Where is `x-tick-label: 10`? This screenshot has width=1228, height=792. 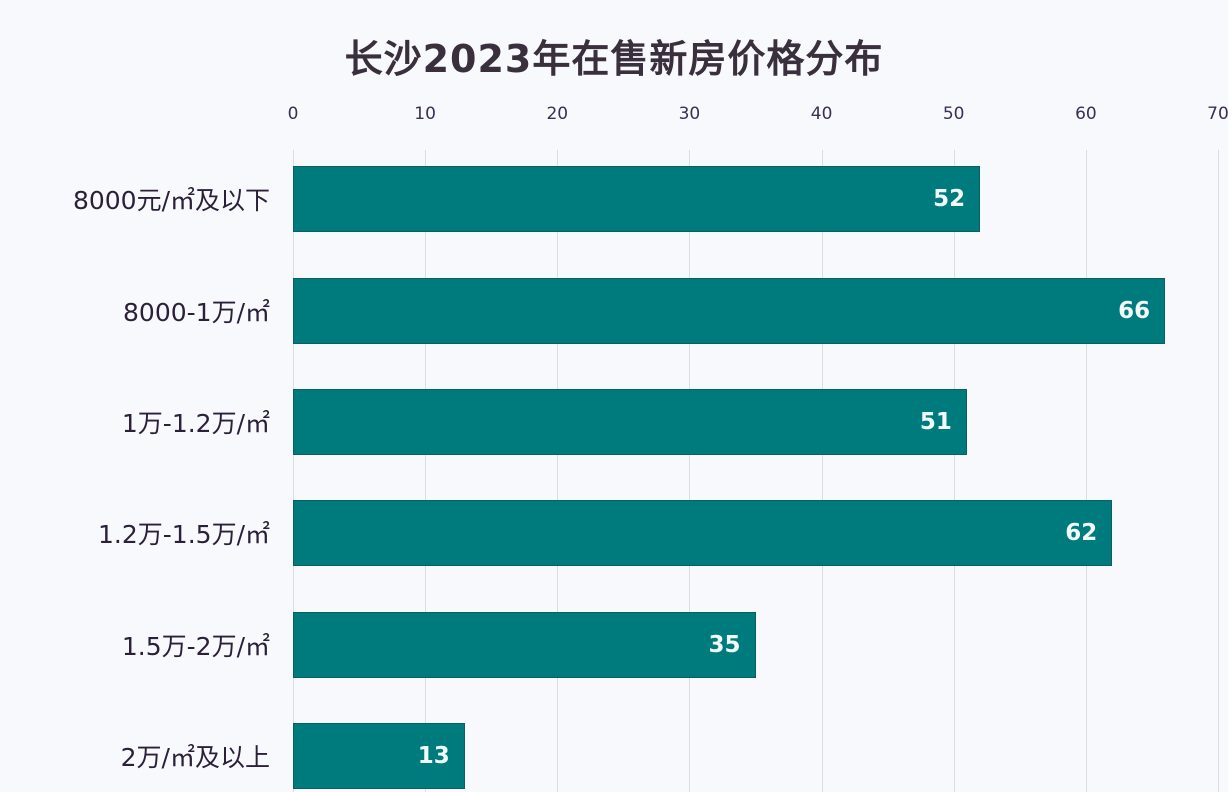
x-tick-label: 10 is located at coordinates (425, 114).